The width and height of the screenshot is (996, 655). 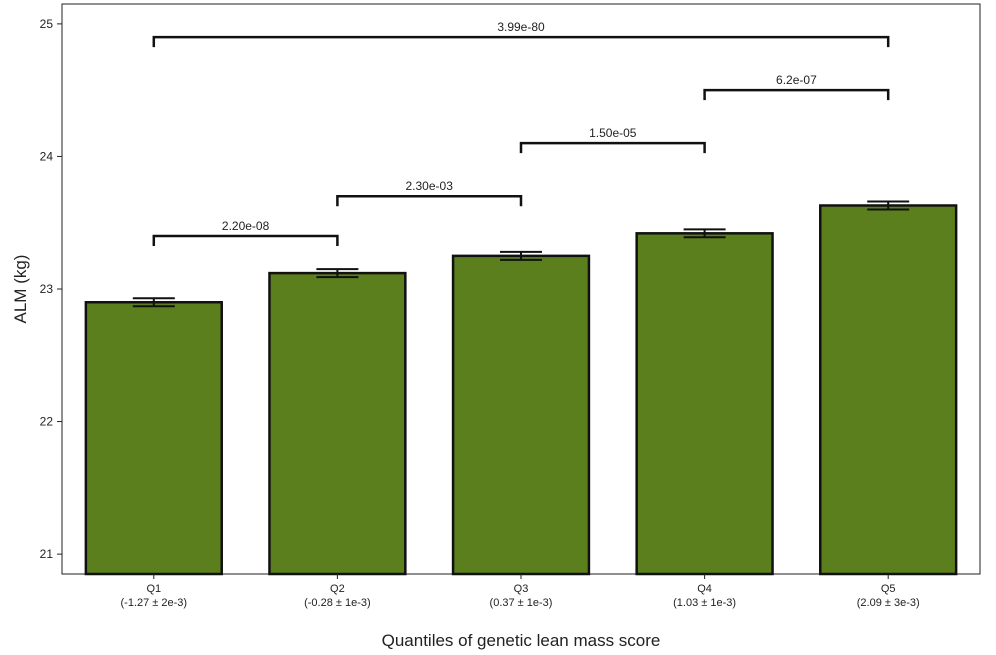 What do you see at coordinates (337, 423) in the screenshot?
I see `bar-q2` at bounding box center [337, 423].